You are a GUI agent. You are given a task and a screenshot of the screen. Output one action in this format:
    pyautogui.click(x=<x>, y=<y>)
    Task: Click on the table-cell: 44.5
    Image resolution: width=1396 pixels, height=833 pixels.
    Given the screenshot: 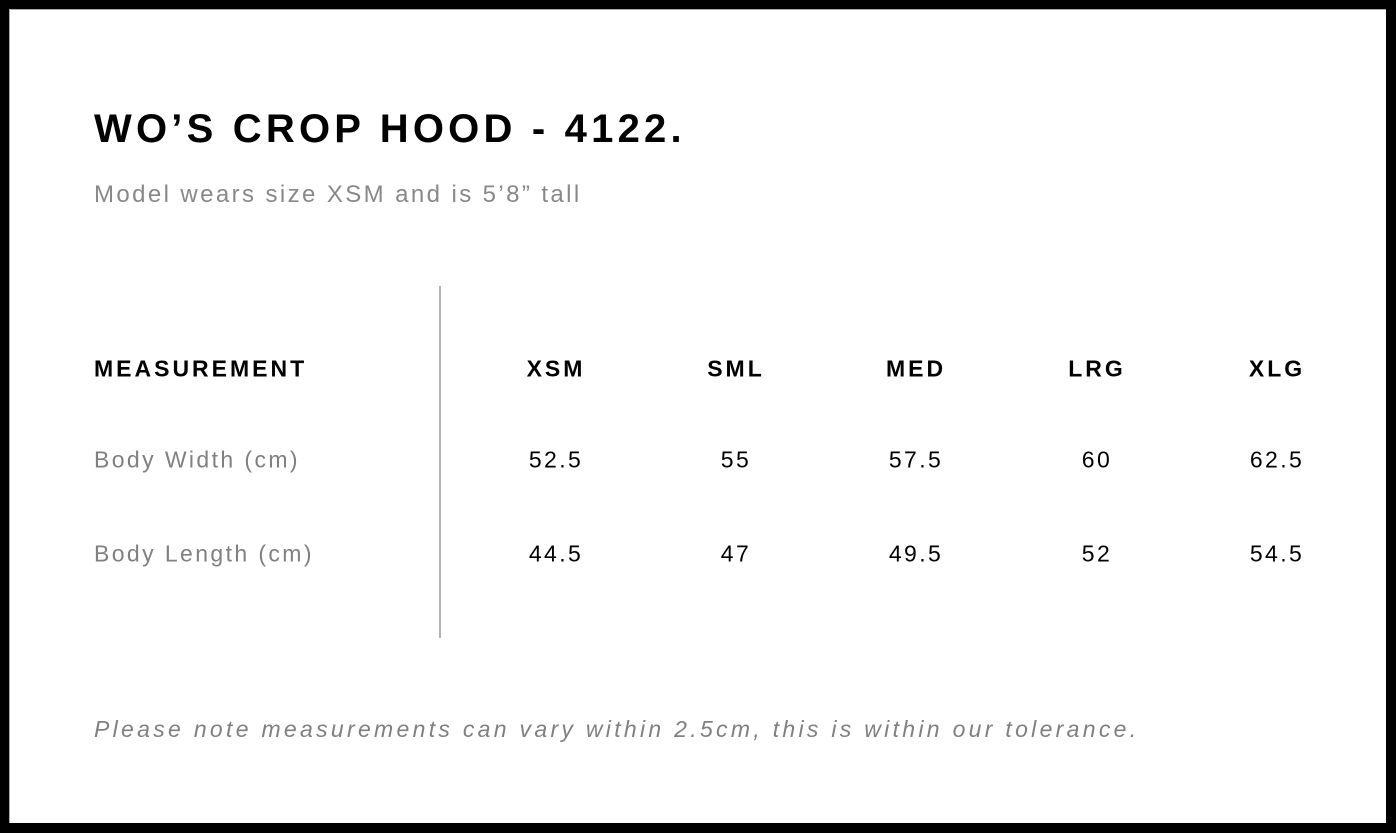 What is the action you would take?
    pyautogui.click(x=556, y=553)
    